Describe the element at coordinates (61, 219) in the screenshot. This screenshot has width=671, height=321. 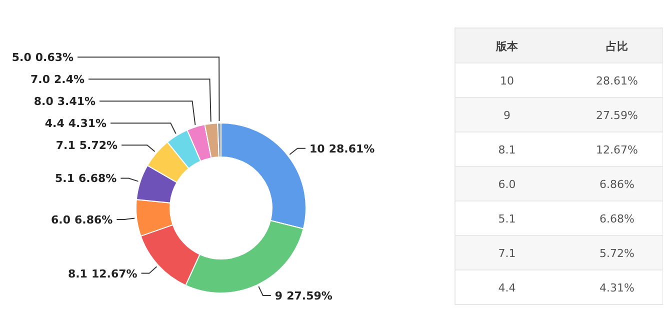
I see `slice-label: 6.0` at that location.